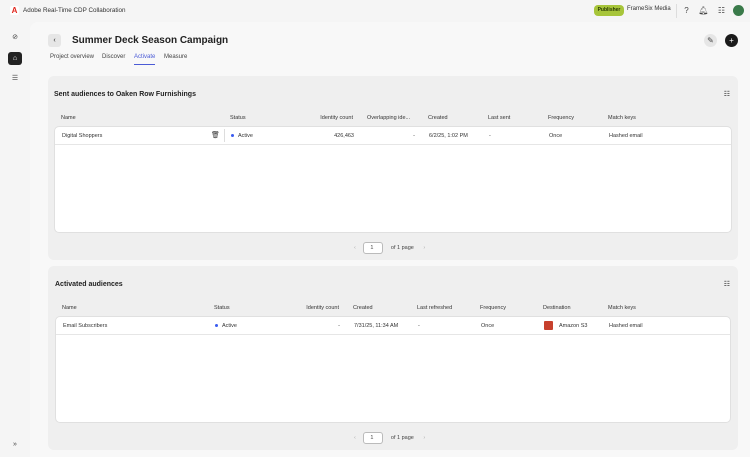  What do you see at coordinates (738, 10) in the screenshot?
I see `avatar` at bounding box center [738, 10].